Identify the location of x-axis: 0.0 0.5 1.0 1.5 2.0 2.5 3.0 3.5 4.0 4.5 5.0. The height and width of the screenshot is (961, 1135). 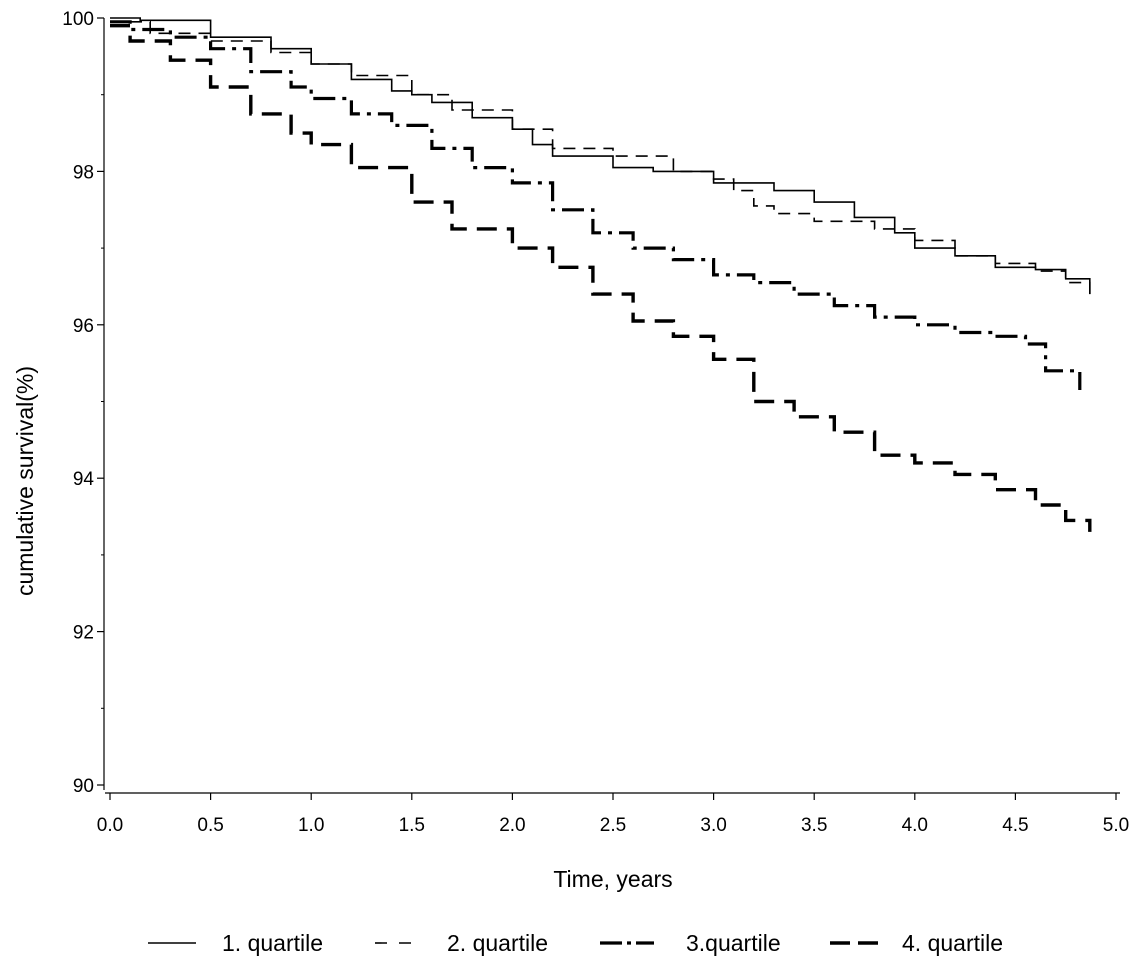
(613, 814).